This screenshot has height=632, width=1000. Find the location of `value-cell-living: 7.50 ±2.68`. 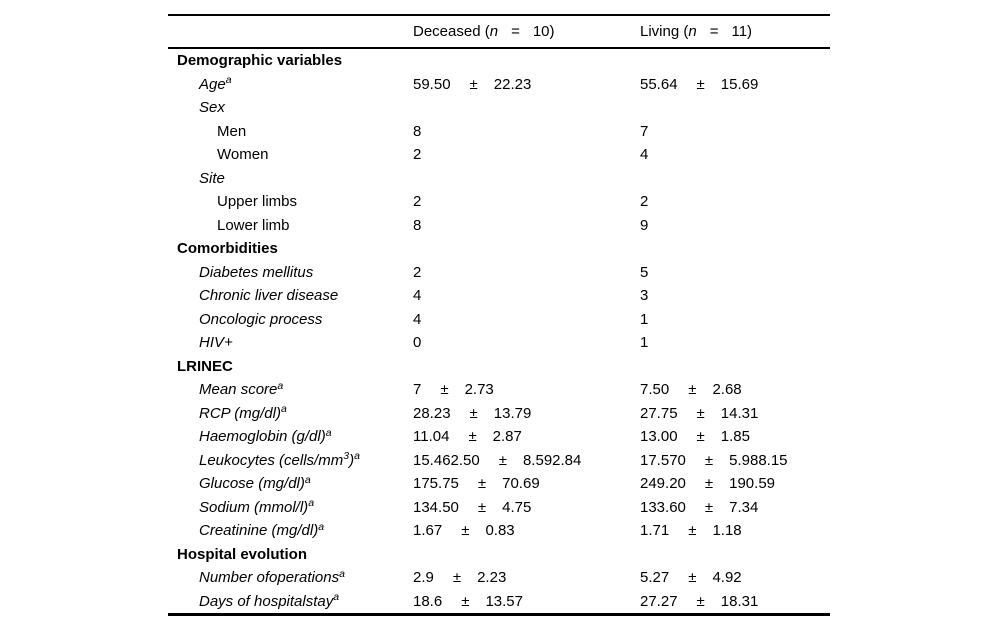

value-cell-living: 7.50 ±2.68 is located at coordinates (691, 390).